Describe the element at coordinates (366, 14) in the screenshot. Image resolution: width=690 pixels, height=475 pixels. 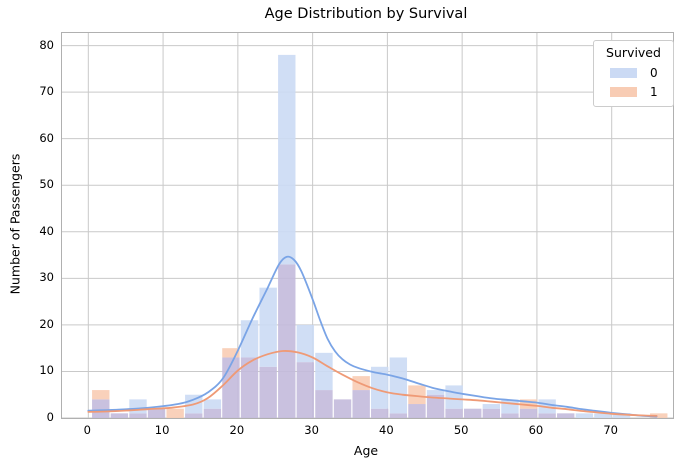
I see `chart-title: Age Distribution by Survival` at that location.